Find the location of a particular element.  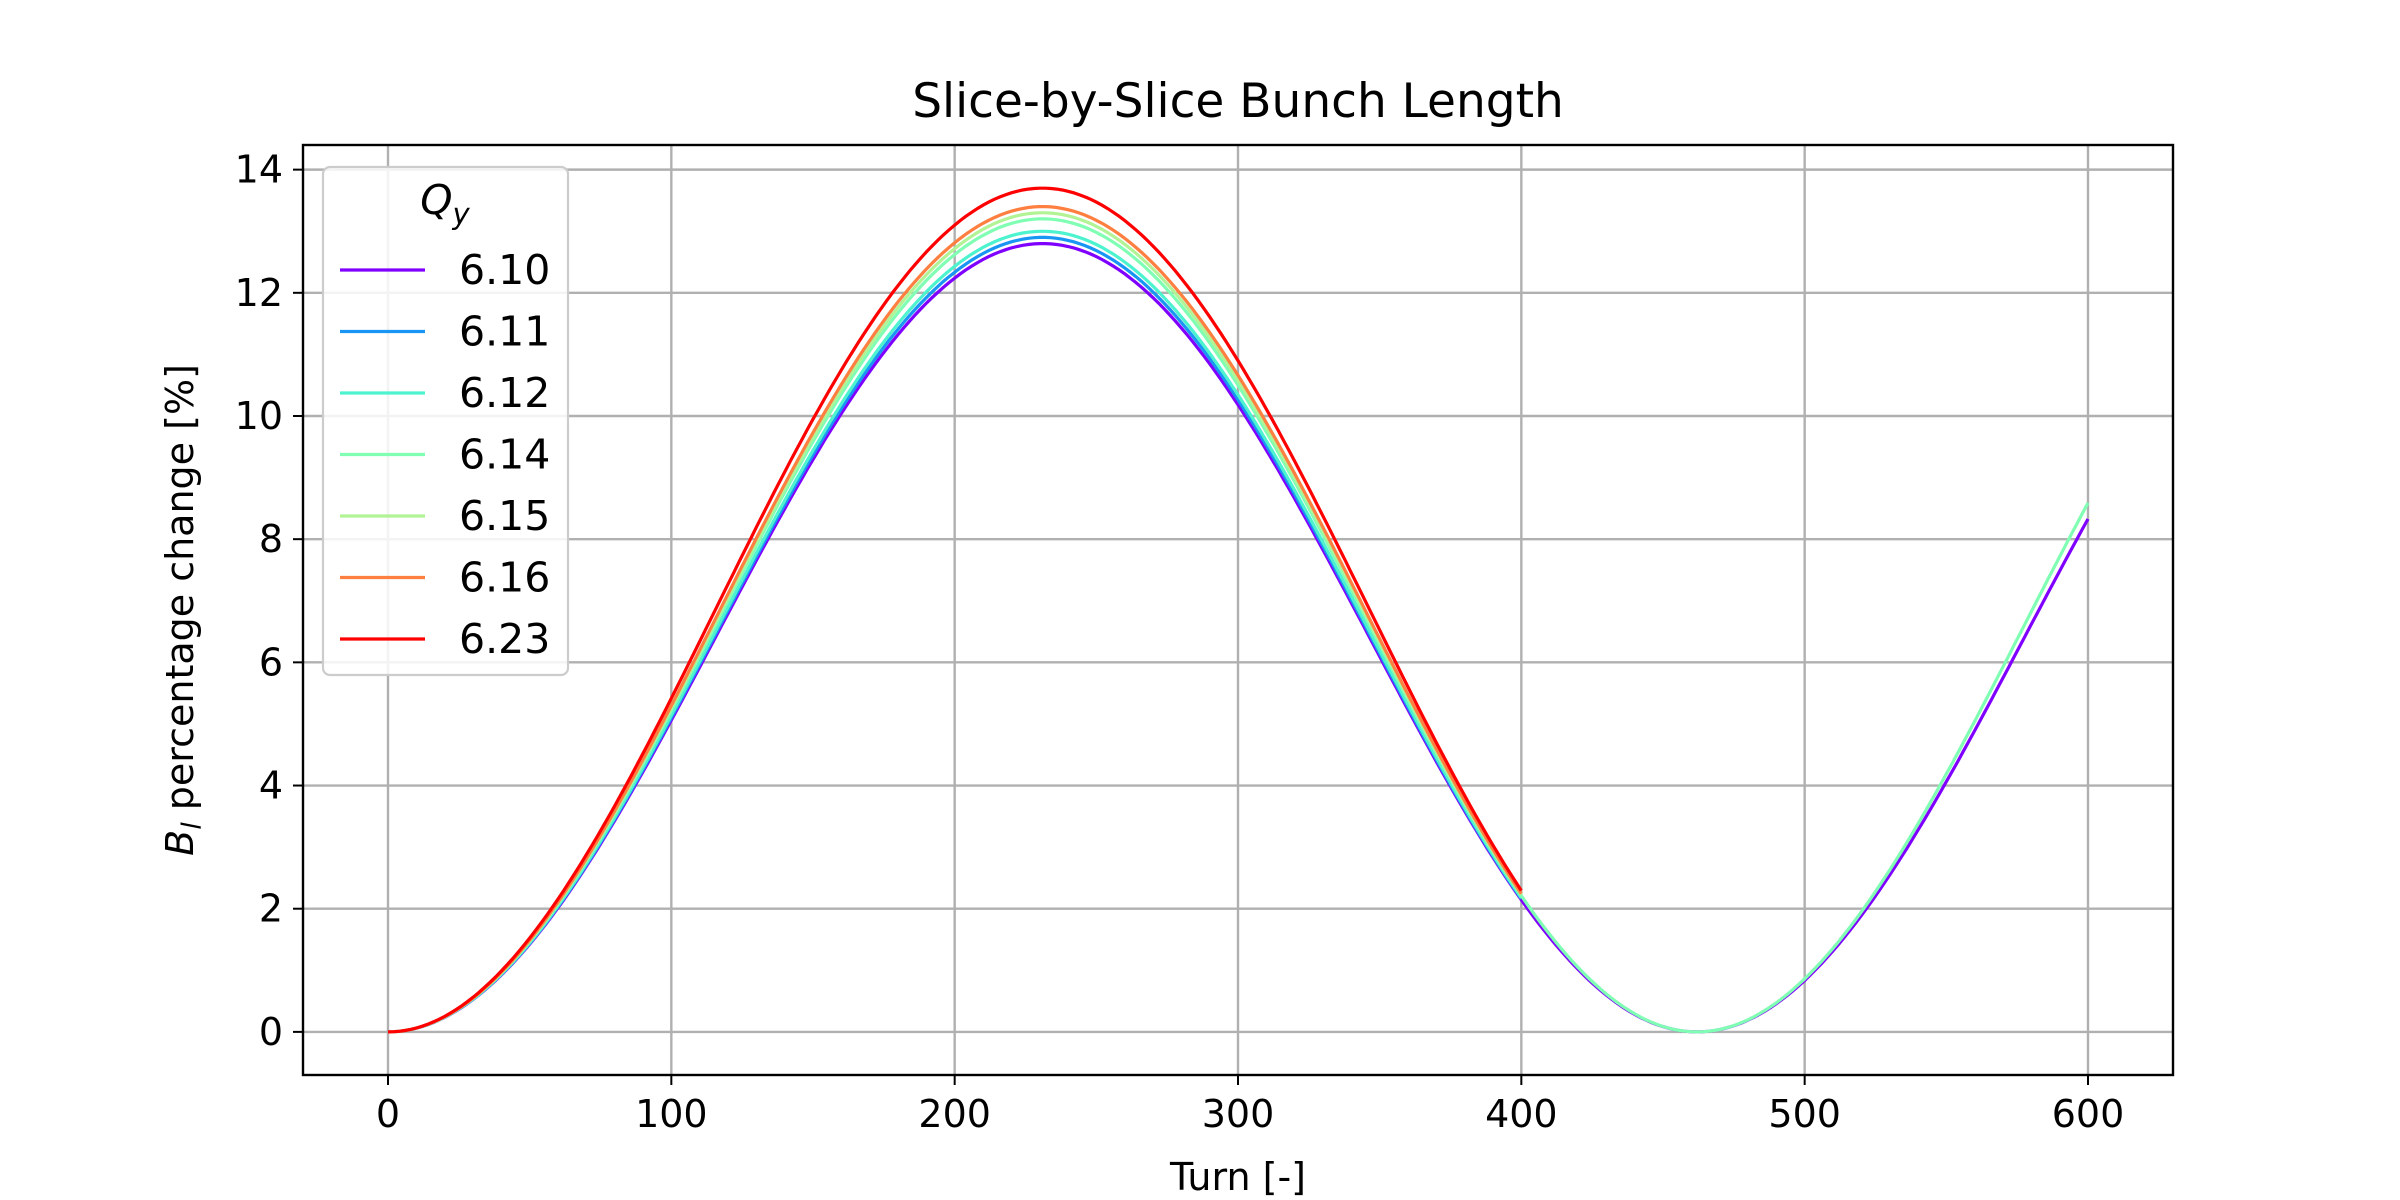

legend-label: 6.10 is located at coordinates (504, 270).